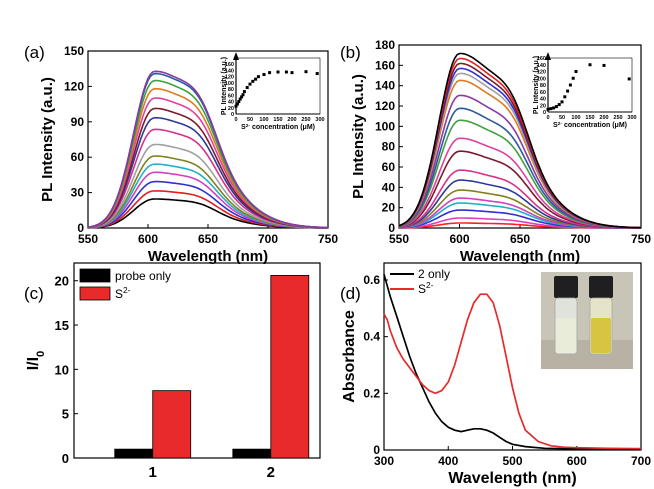 The height and width of the screenshot is (489, 654). Describe the element at coordinates (389, 167) in the screenshot. I see `panel-b-y-tick-label: 60` at that location.